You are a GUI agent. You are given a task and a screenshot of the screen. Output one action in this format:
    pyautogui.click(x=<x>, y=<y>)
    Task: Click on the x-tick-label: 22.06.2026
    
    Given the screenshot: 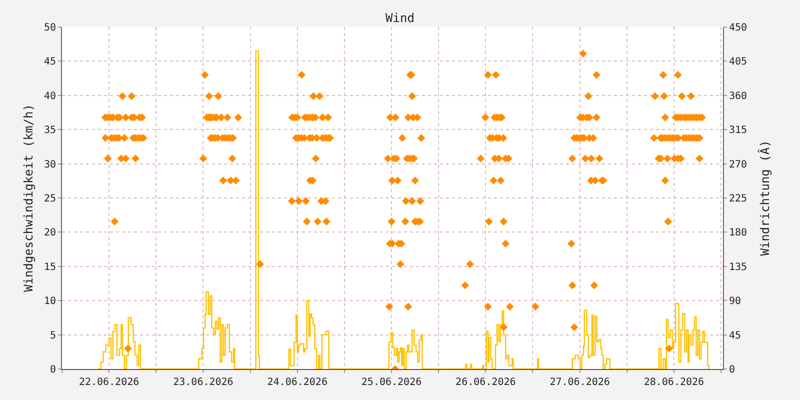 What is the action you would take?
    pyautogui.click(x=109, y=382)
    